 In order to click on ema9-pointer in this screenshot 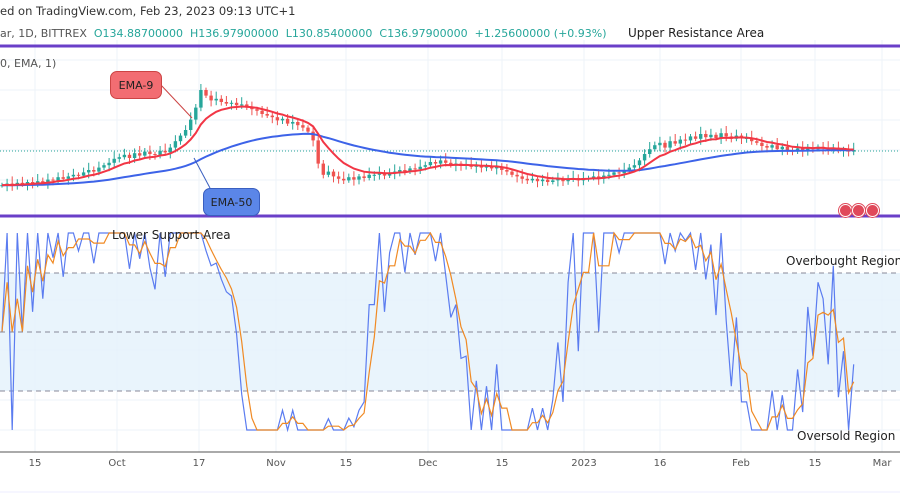, I will do `click(176, 101)`.